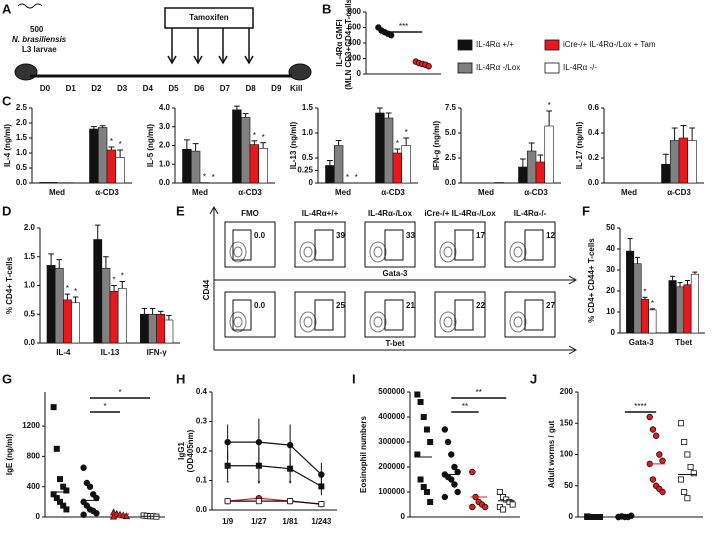  I want to click on y-tick-label: 20, so click(610, 290).